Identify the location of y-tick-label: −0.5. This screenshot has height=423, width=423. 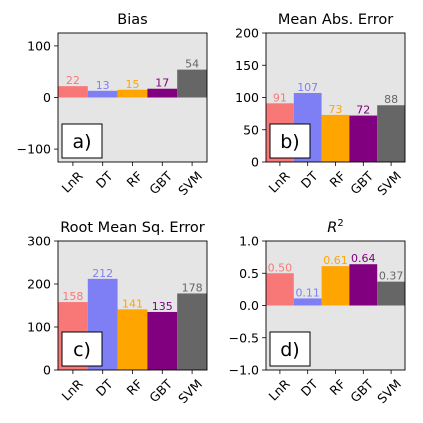
(244, 337).